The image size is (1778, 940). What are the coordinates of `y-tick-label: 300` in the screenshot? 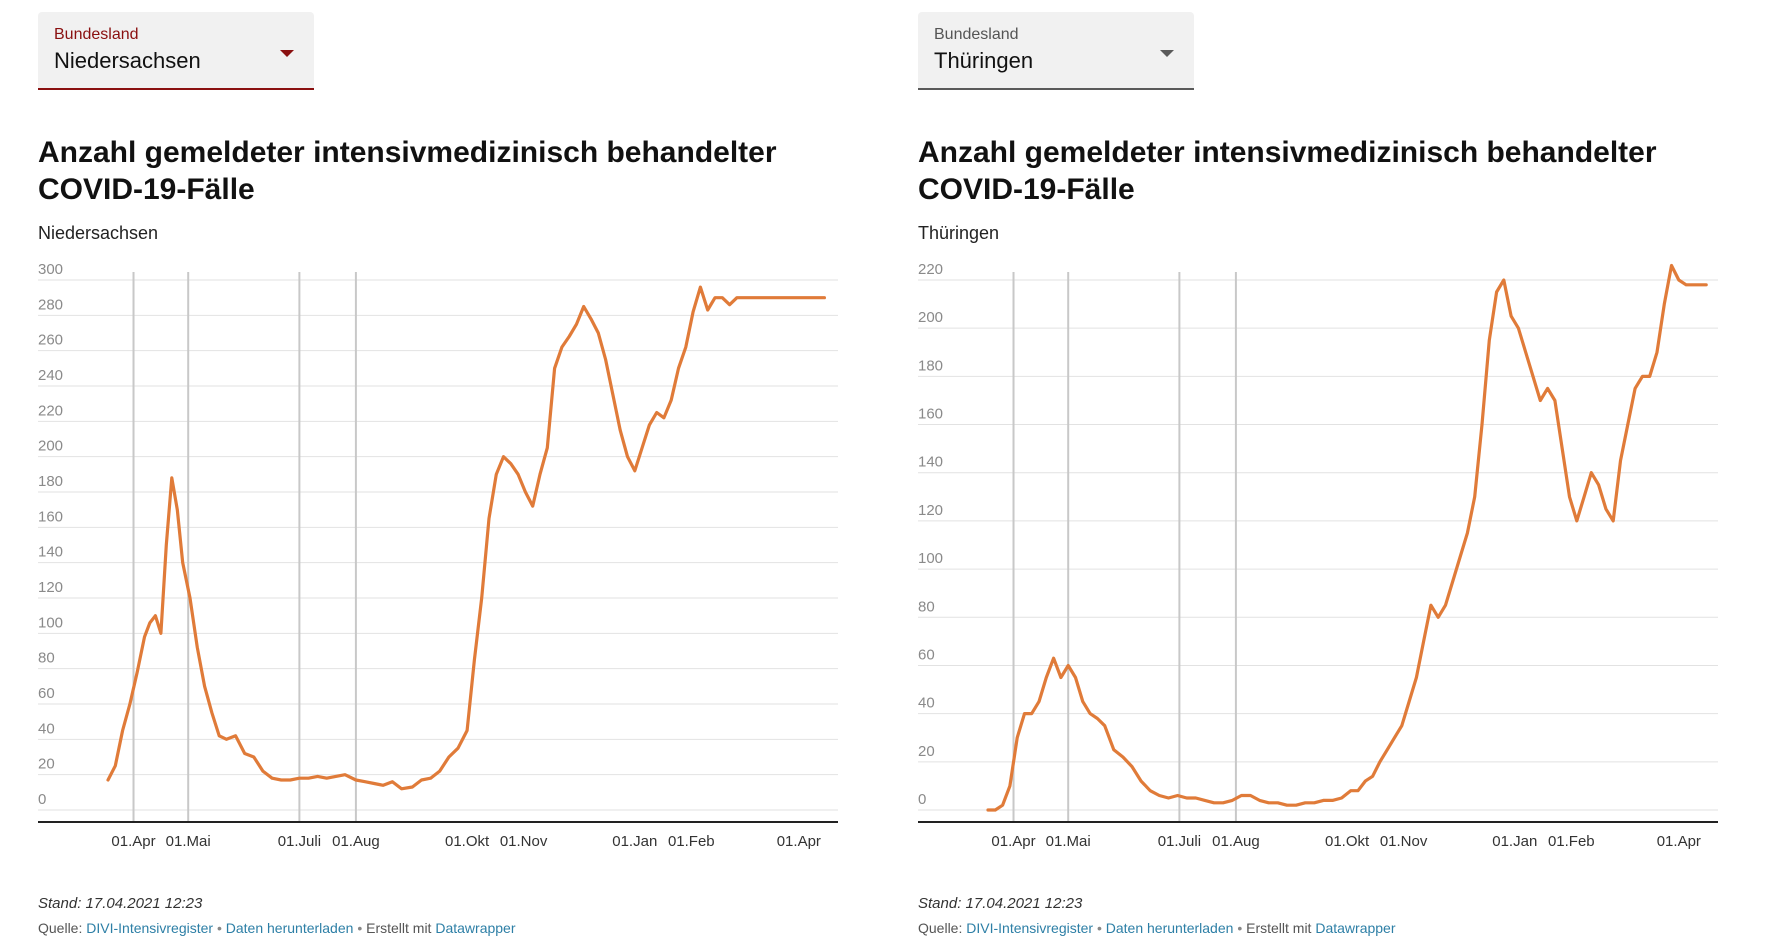 It's located at (50, 269).